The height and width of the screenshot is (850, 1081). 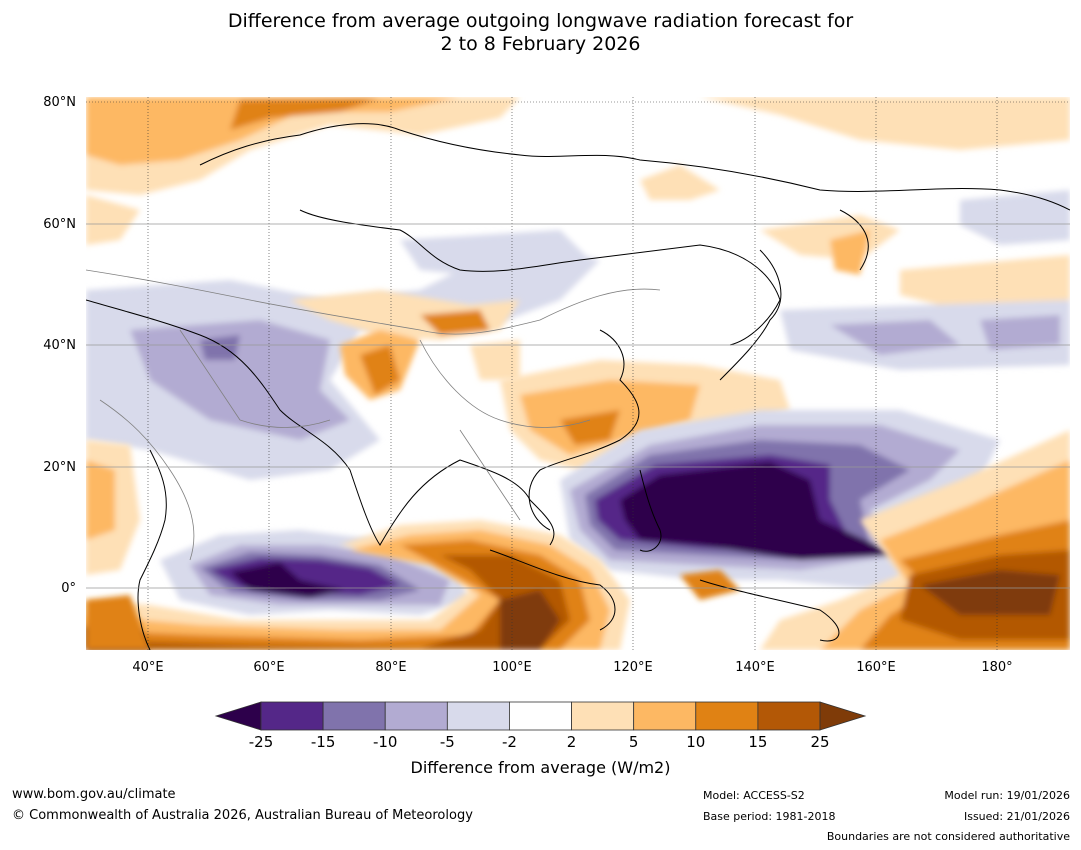 What do you see at coordinates (323, 742) in the screenshot?
I see `colorbar-tick-label: -15` at bounding box center [323, 742].